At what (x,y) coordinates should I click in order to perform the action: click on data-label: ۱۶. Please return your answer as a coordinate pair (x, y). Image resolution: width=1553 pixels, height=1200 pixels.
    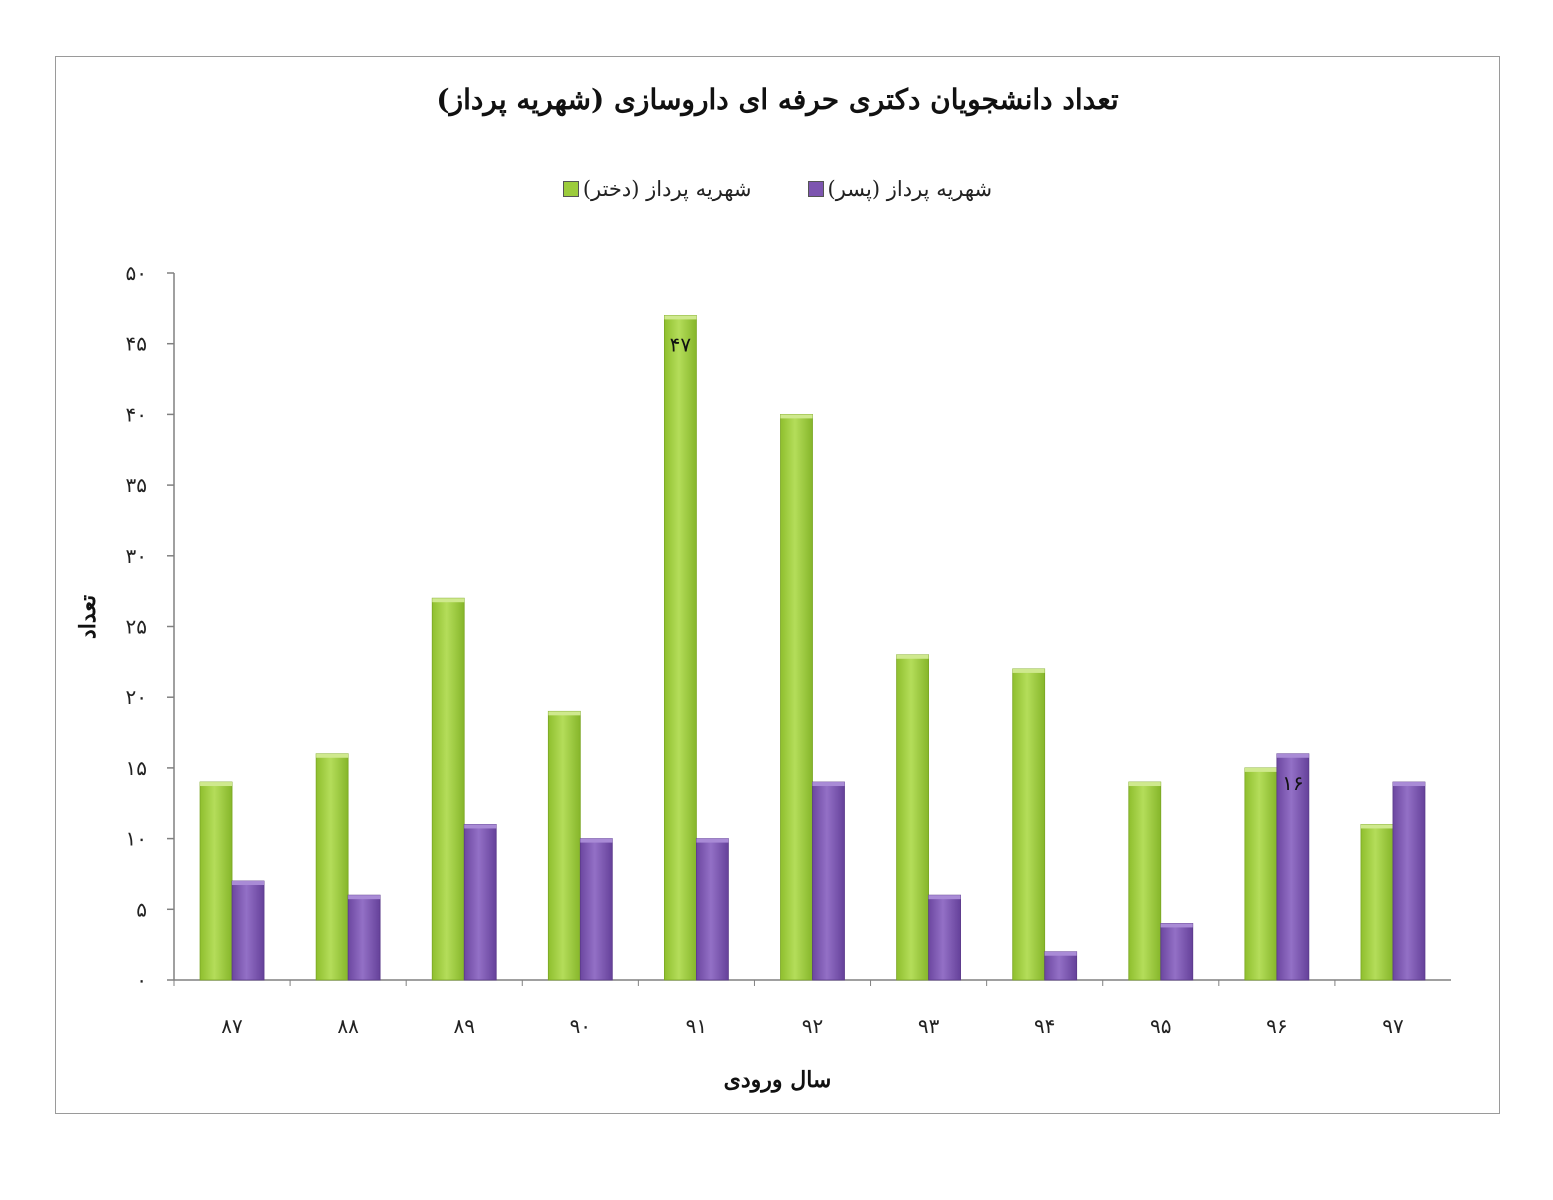
    Looking at the image, I should click on (1292, 783).